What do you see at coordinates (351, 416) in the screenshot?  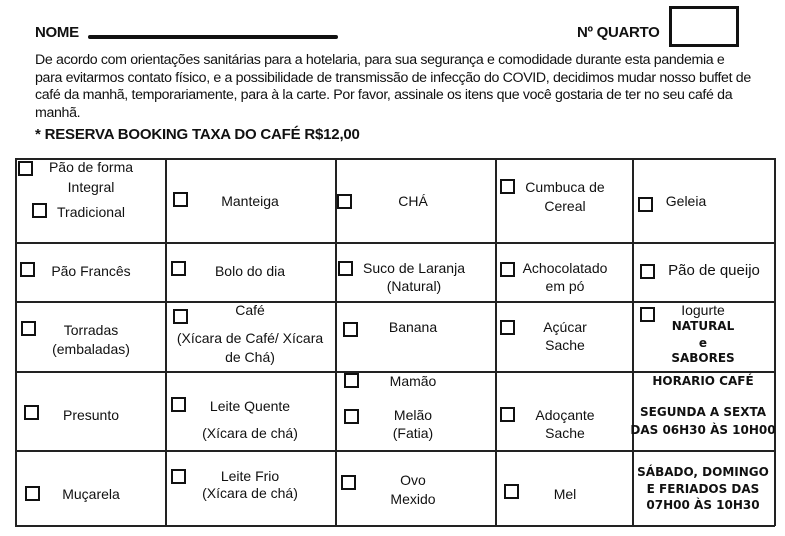 I see `checkbox-melao` at bounding box center [351, 416].